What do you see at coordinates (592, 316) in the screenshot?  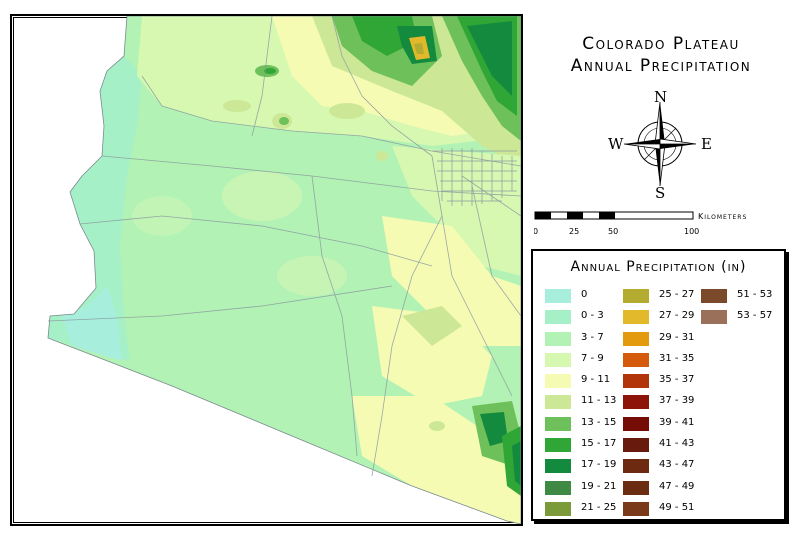 I see `legend-label: 0 - 3` at bounding box center [592, 316].